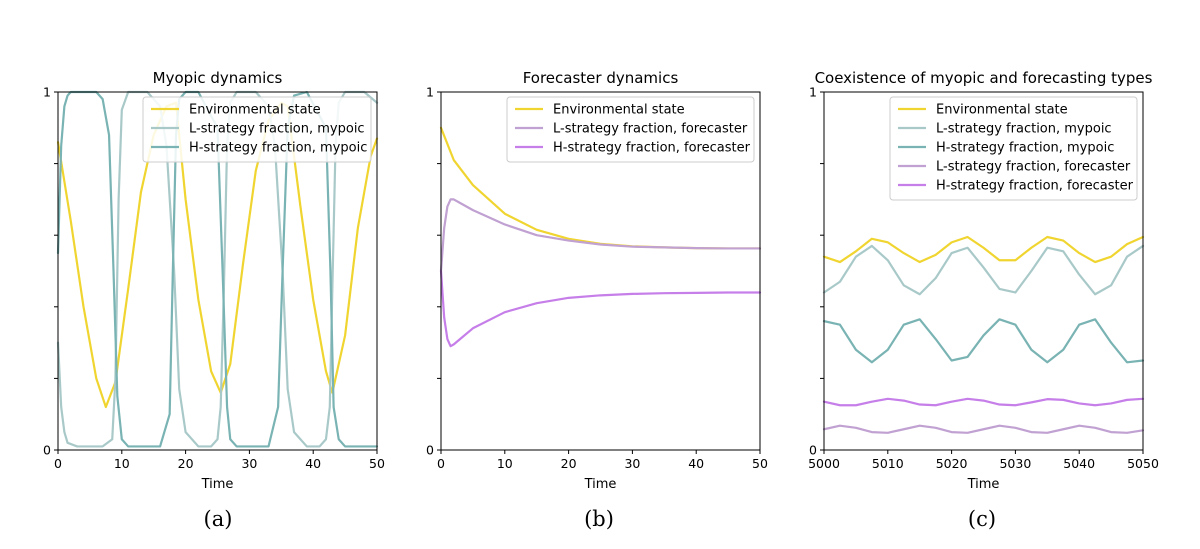 The image size is (1200, 549). Describe the element at coordinates (601, 78) in the screenshot. I see `chart-title: Forecaster dynamics` at that location.